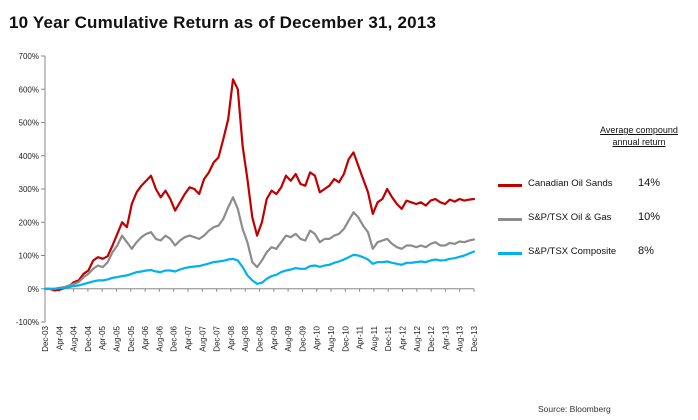 The image size is (698, 420). Describe the element at coordinates (510, 219) in the screenshot. I see `legend-swatch-tsx-oil-gas` at that location.